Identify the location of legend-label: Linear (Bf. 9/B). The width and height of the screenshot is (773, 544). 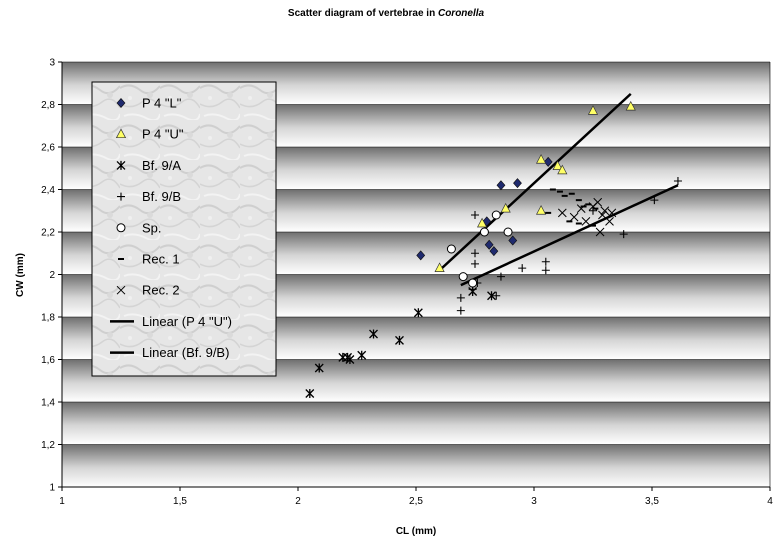
(185, 352).